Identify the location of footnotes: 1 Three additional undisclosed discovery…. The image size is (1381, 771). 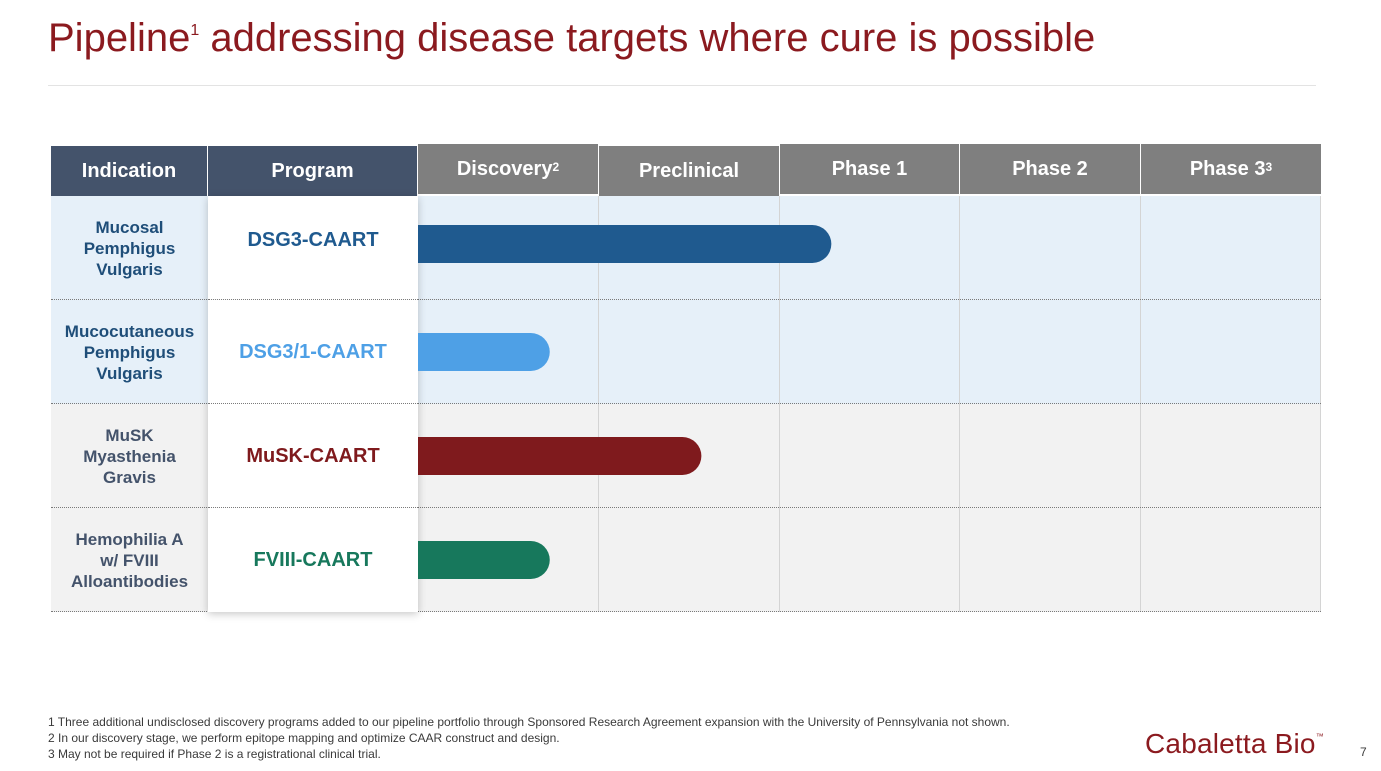
(529, 738).